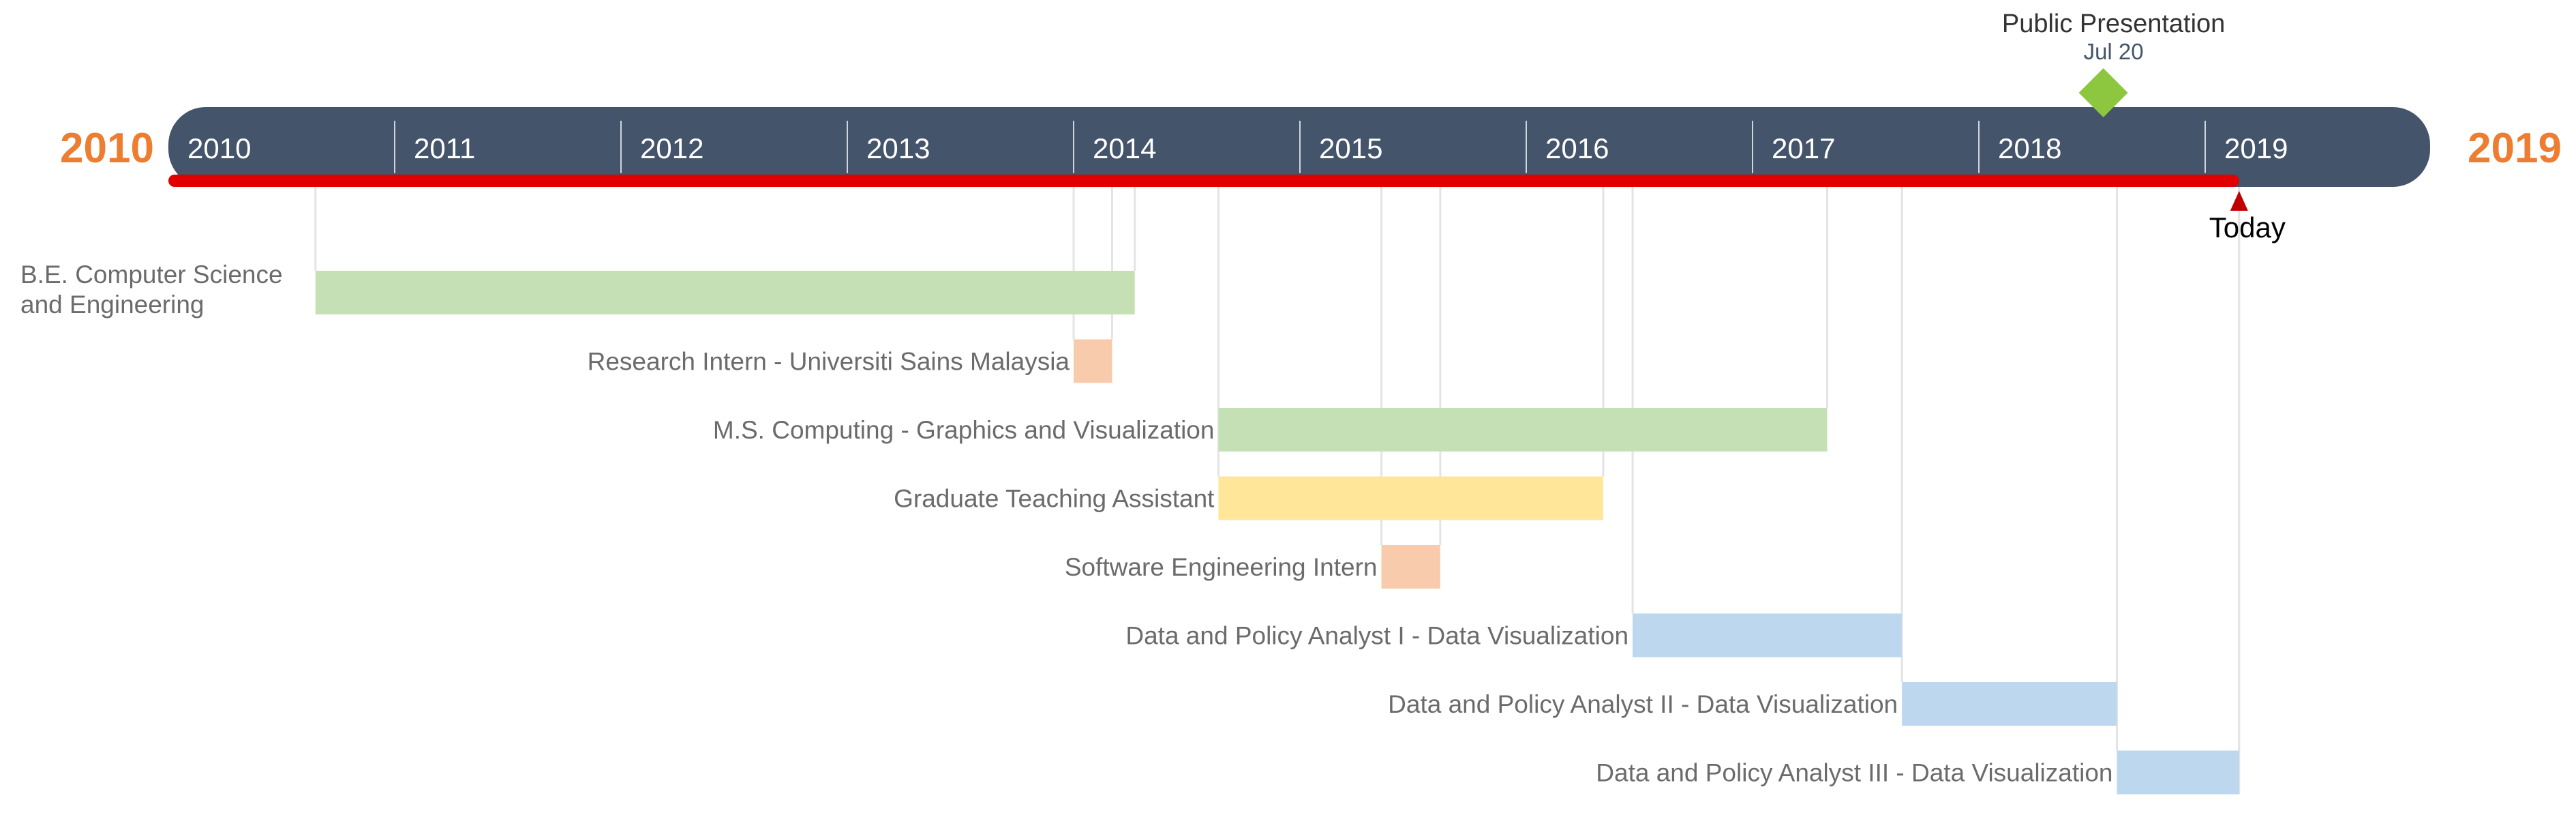 This screenshot has height=813, width=2576. Describe the element at coordinates (2256, 148) in the screenshot. I see `year-tick-label: 2019` at that location.